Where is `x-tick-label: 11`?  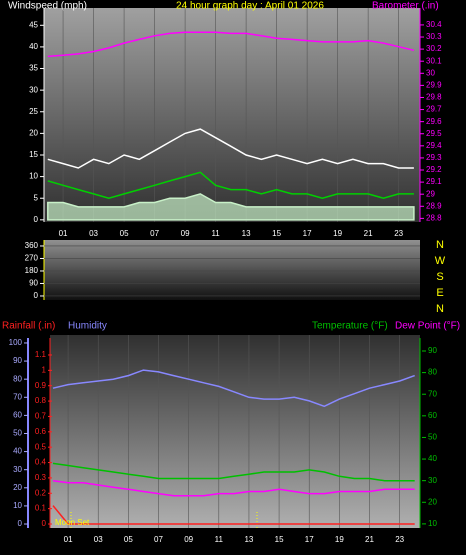 x-tick-label: 11 is located at coordinates (219, 539).